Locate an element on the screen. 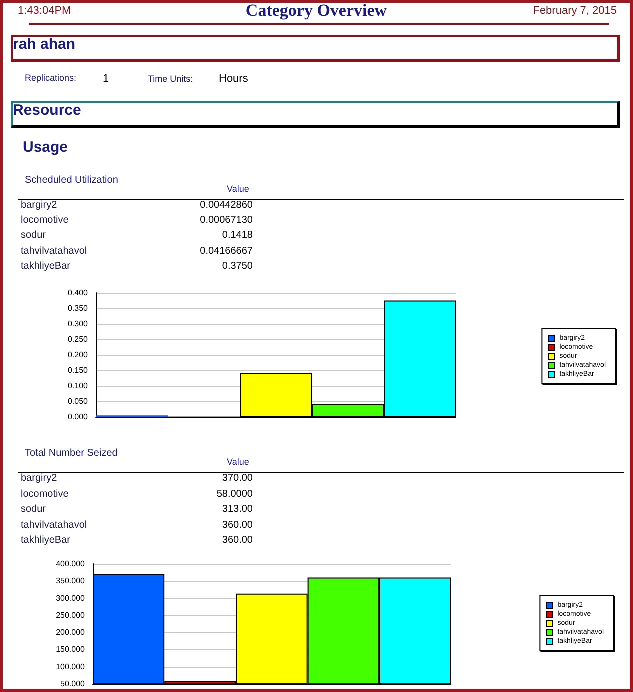  y-tick-label: 0.250 is located at coordinates (78, 339).